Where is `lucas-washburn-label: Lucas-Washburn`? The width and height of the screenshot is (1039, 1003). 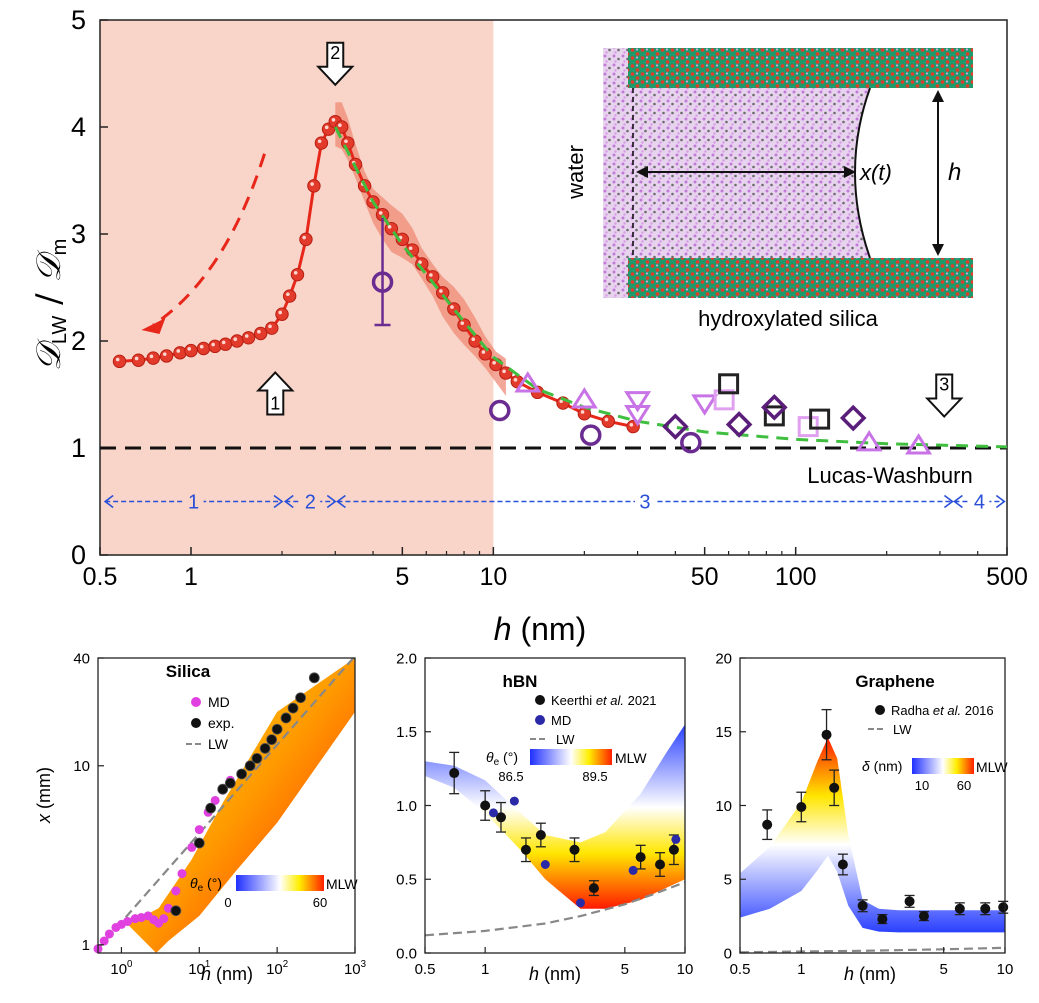 lucas-washburn-label: Lucas-Washburn is located at coordinates (889, 475).